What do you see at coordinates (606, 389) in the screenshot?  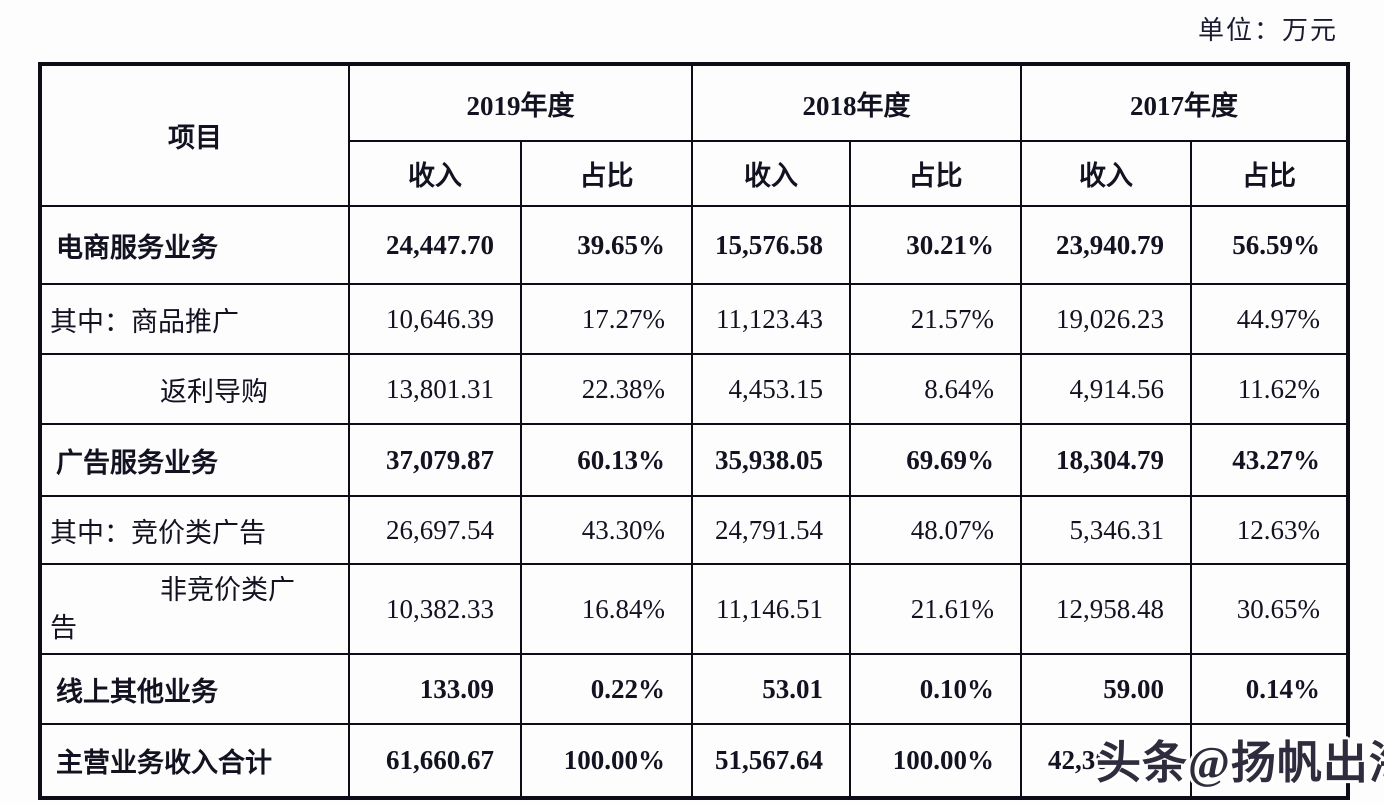 I see `cell-value: 22.38%` at bounding box center [606, 389].